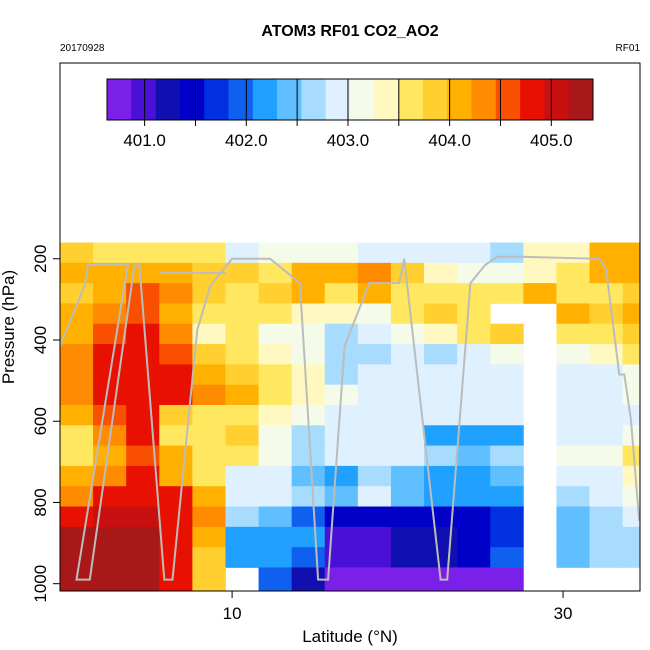 This screenshot has width=650, height=650. I want to click on y-axis-label: Pressure (hPa), so click(9, 327).